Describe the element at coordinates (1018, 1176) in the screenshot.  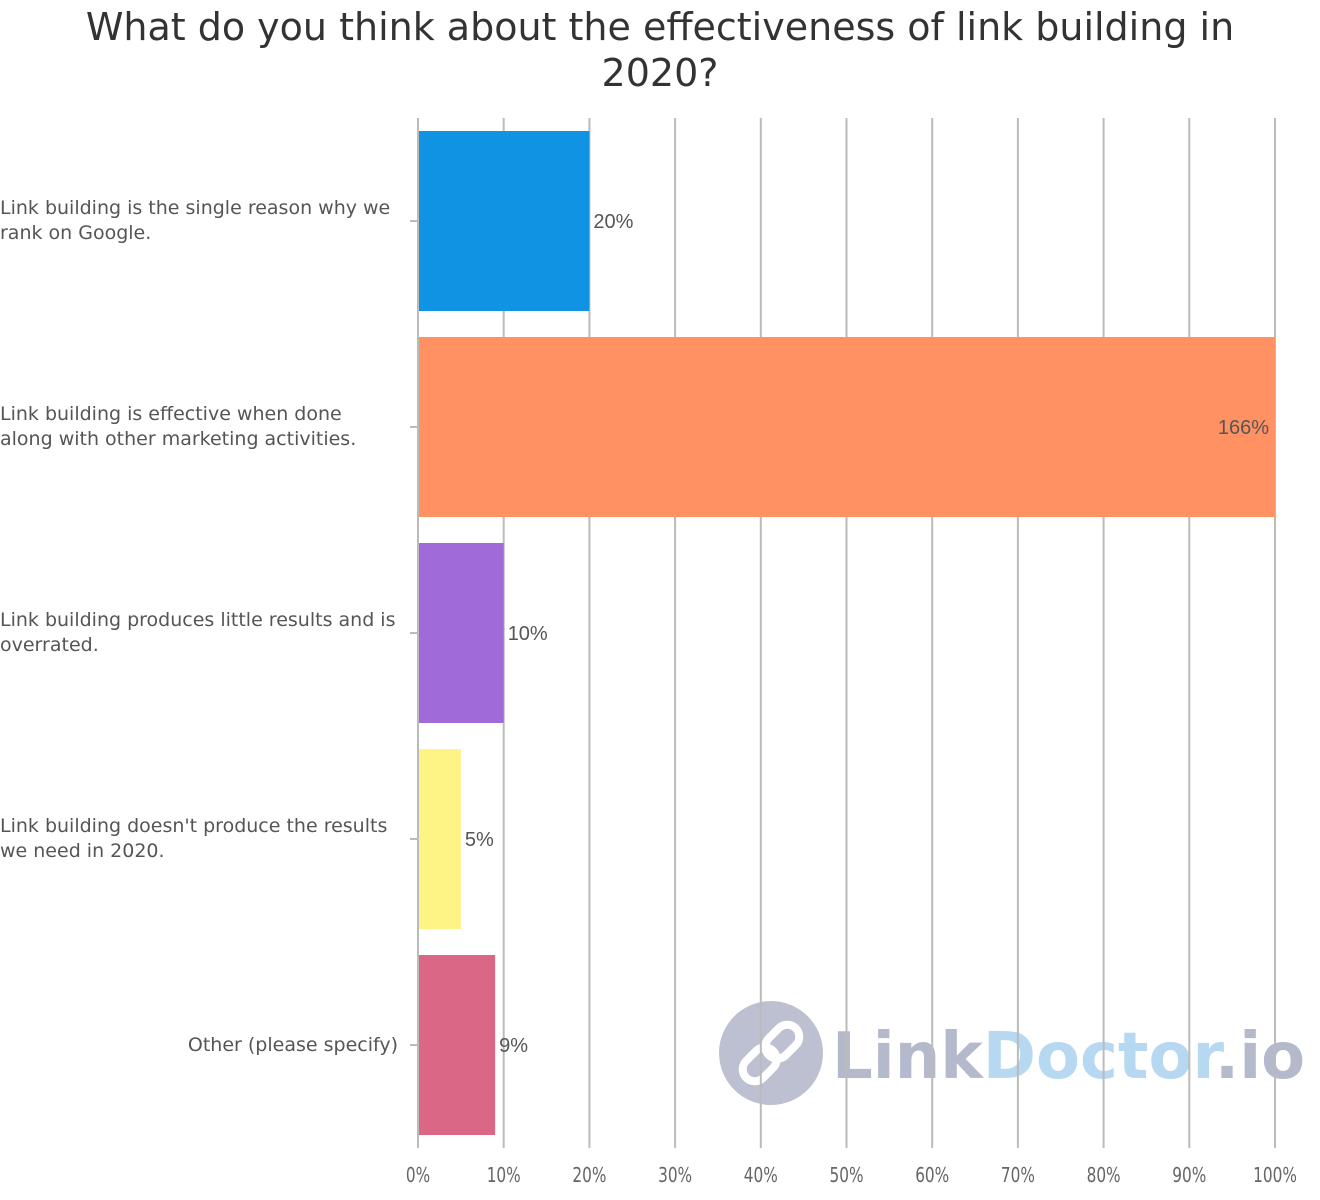
I see `x-tick-label: 70%` at that location.